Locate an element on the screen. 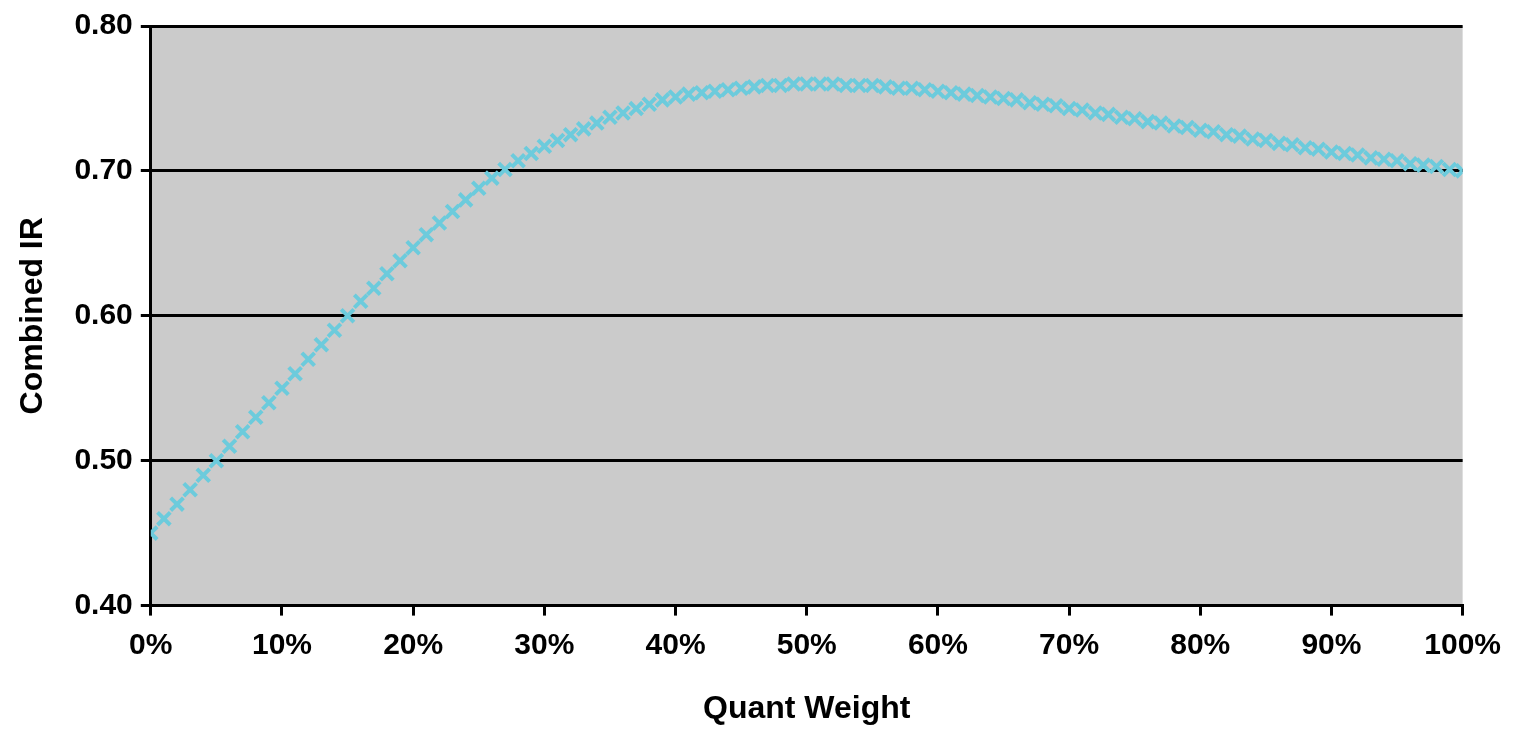 The image size is (1513, 742). y-tick-label: 0.80 is located at coordinates (103, 24).